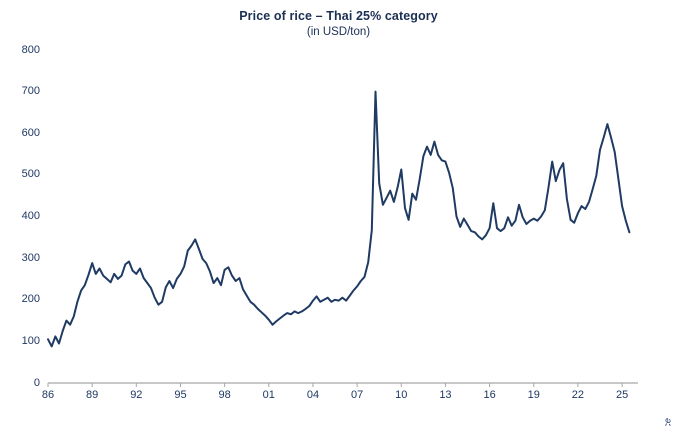 This screenshot has height=426, width=677. What do you see at coordinates (667, 422) in the screenshot?
I see `source-note: Sources: World Bank, Macrobond, Coface` at bounding box center [667, 422].